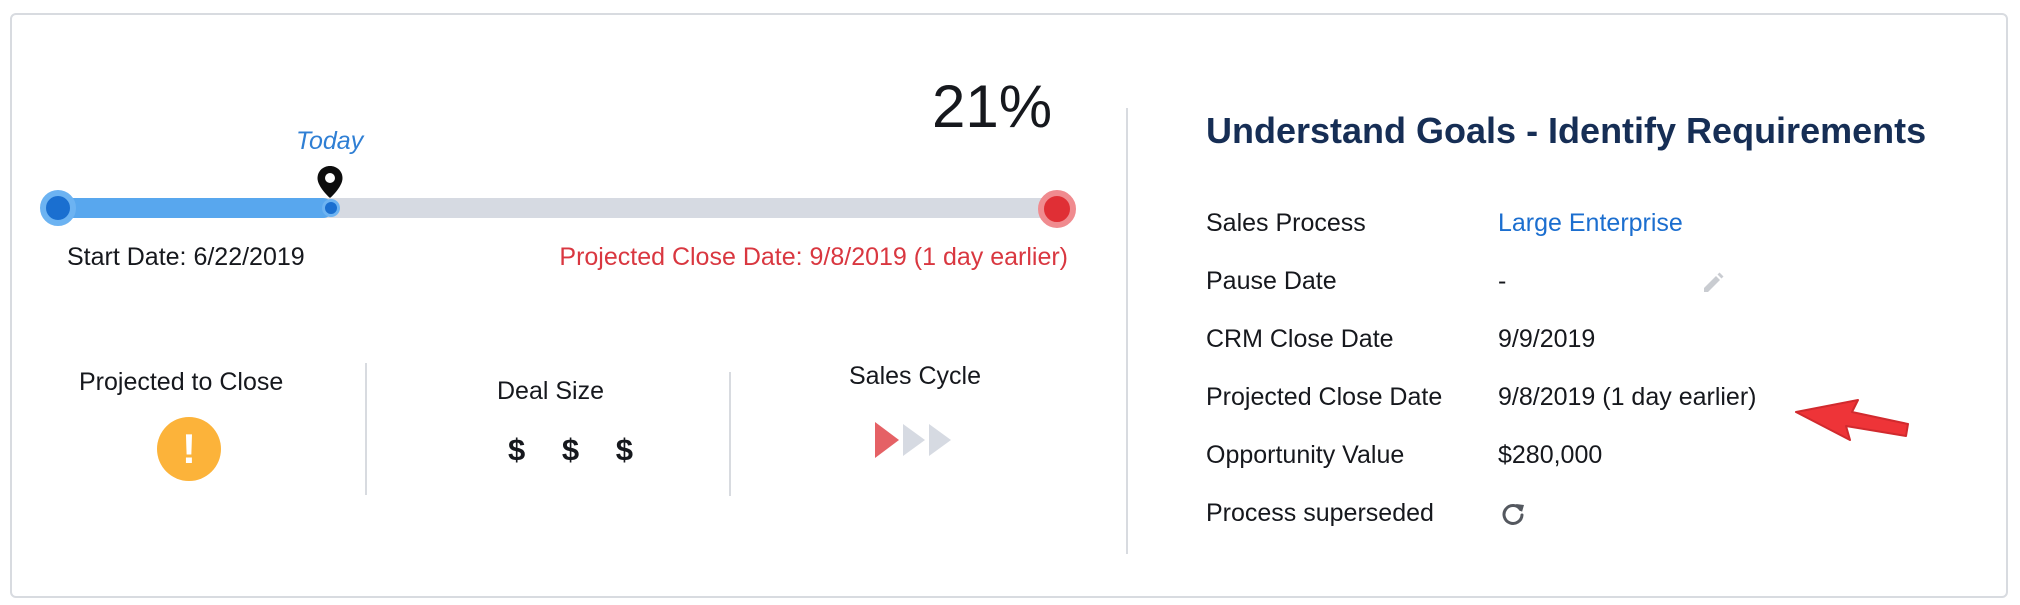 Image resolution: width=2020 pixels, height=605 pixels. Describe the element at coordinates (1627, 397) in the screenshot. I see `projected-close-date-value: 9/8/2019 (1 day earlier)` at that location.